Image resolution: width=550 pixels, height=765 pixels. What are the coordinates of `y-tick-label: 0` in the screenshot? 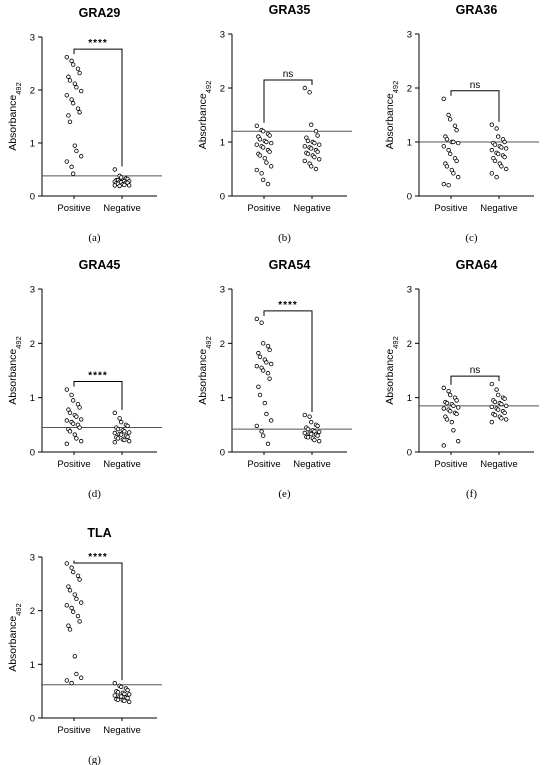 It's located at (32, 197).